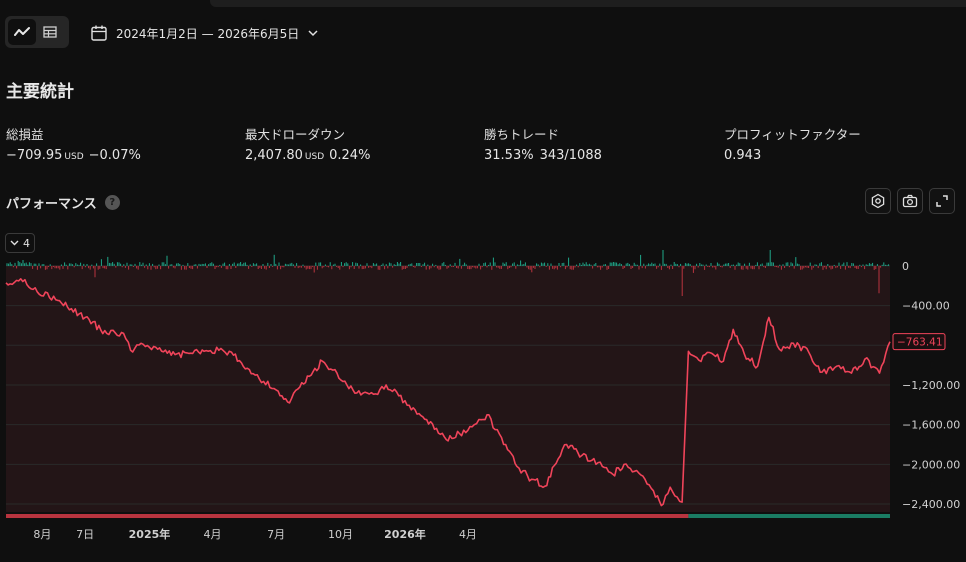 The image size is (966, 562). What do you see at coordinates (307, 143) in the screenshot?
I see `stat-max-drawdown: 最大ドローダウン 2,407.80 USD 0.24%` at bounding box center [307, 143].